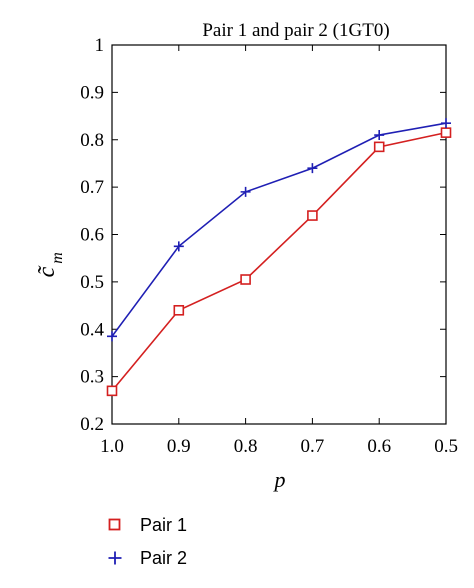  I want to click on legend-item-pair-2: Pair 2, so click(147, 558).